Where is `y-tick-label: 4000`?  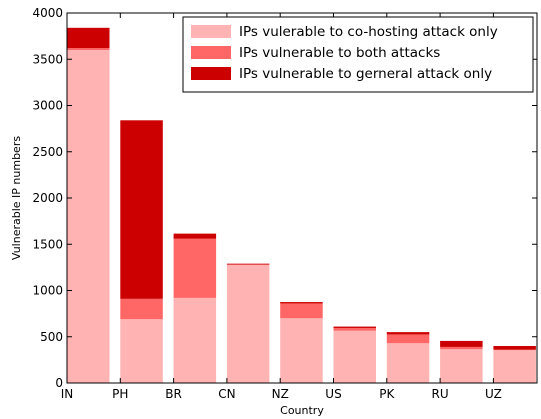
y-tick-label: 4000 is located at coordinates (47, 13).